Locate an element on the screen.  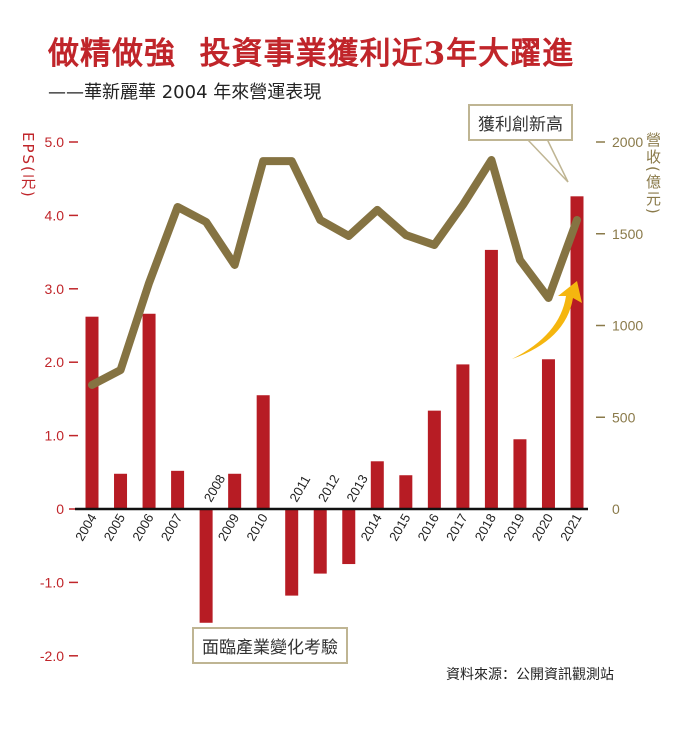
left-axis-label: EPS(元) is located at coordinates (28, 165).